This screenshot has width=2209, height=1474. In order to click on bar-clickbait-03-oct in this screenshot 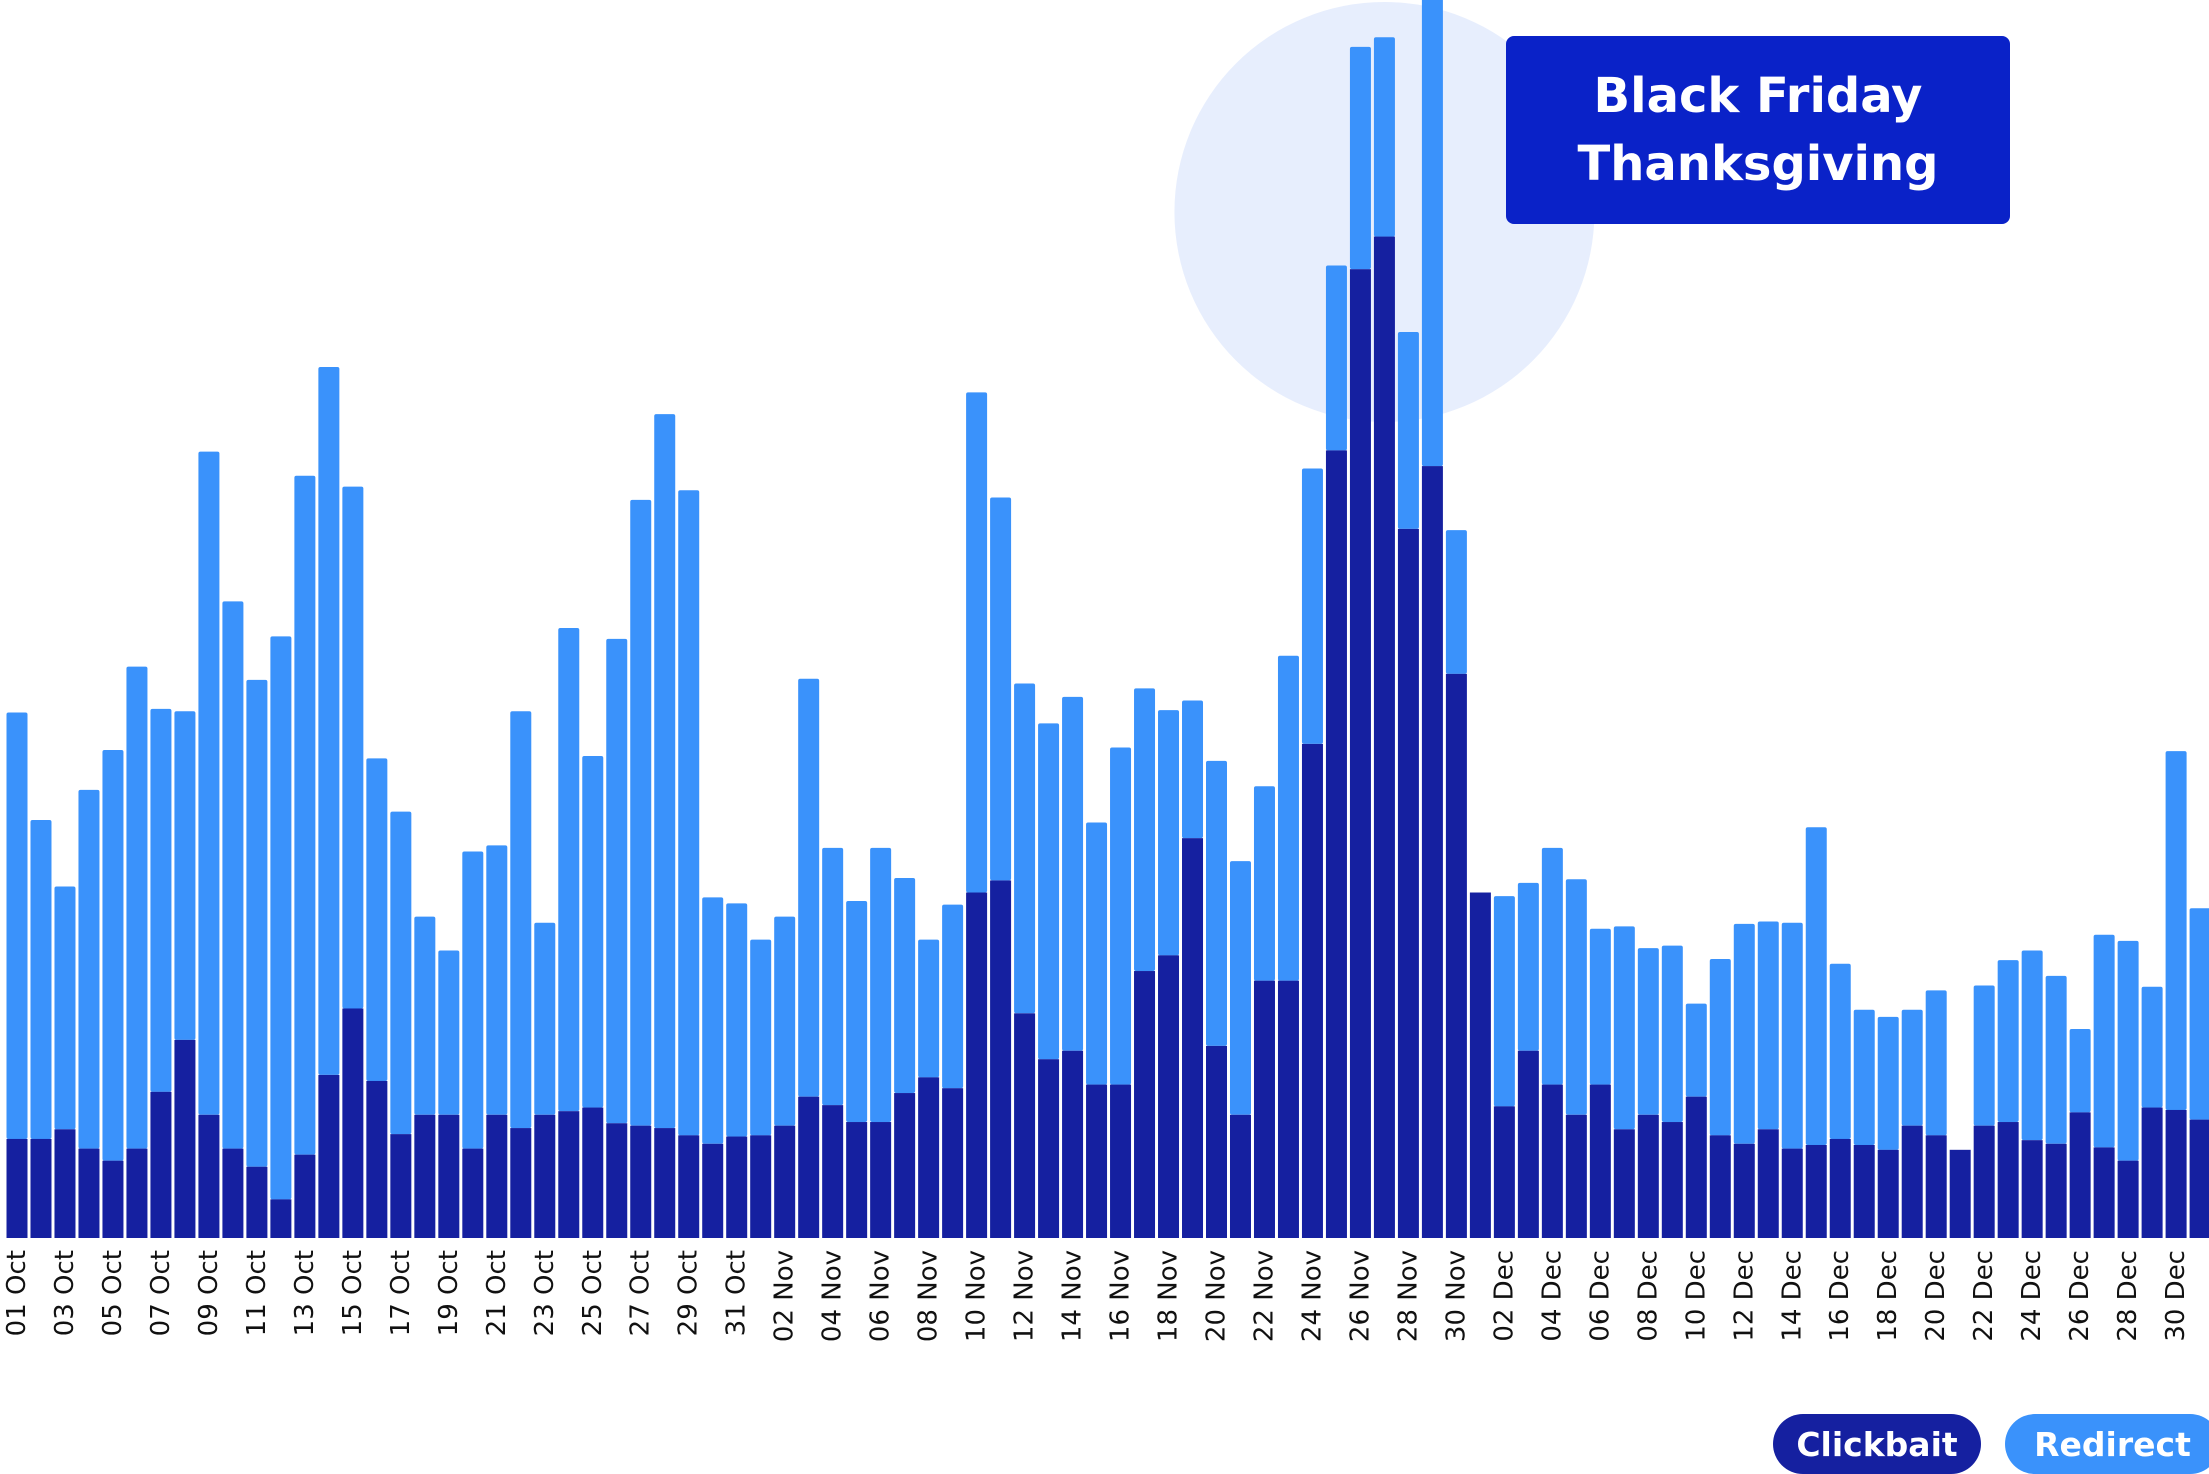, I will do `click(64, 1183)`.